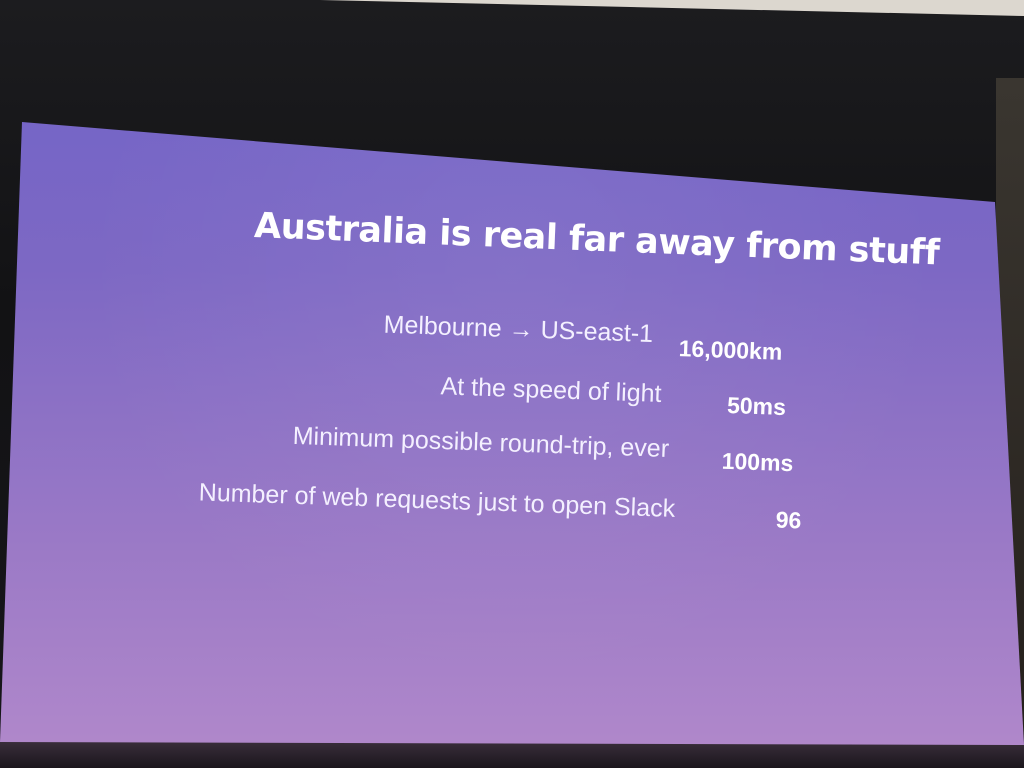 This screenshot has width=1024, height=768. I want to click on row-value-round-trip: 100ms, so click(757, 462).